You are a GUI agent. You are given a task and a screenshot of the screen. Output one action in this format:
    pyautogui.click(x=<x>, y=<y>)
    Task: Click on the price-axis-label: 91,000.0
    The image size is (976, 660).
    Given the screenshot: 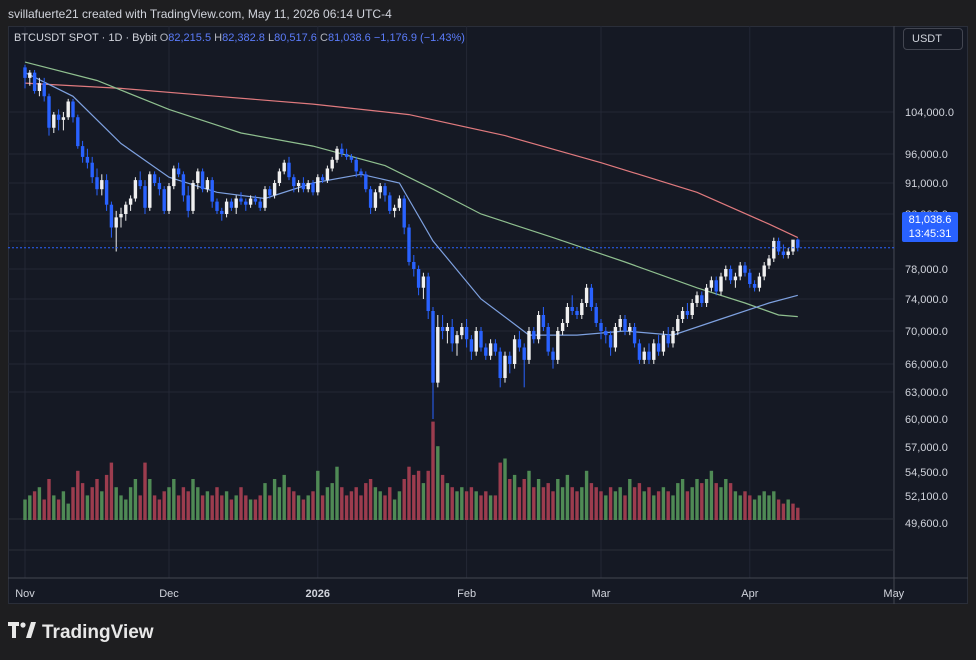 What is the action you would take?
    pyautogui.click(x=926, y=184)
    